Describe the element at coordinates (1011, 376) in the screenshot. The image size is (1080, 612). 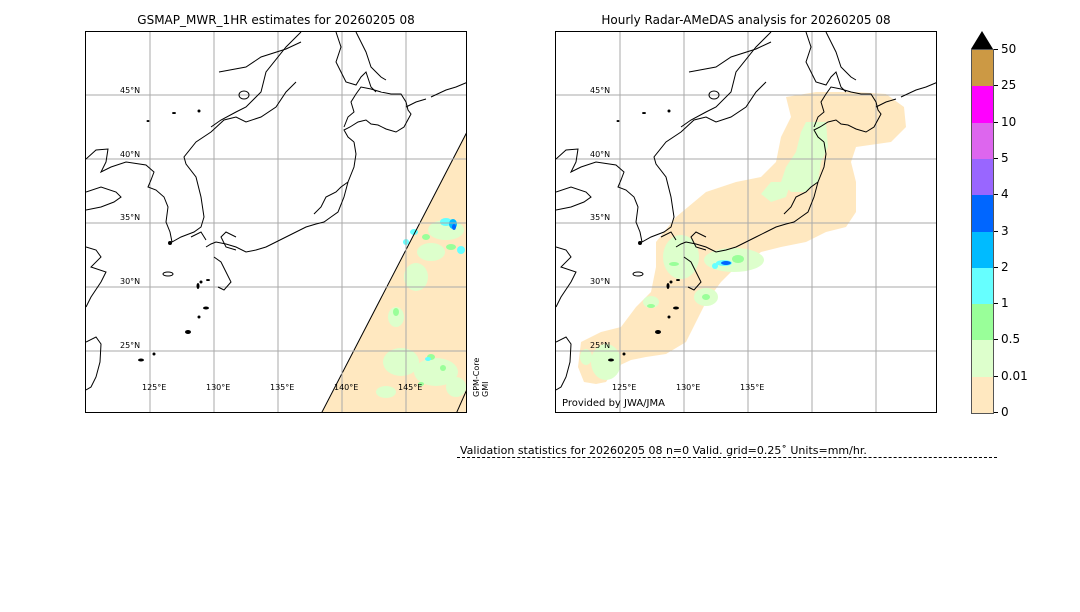
I see `colorbar-tick: 0.01` at that location.